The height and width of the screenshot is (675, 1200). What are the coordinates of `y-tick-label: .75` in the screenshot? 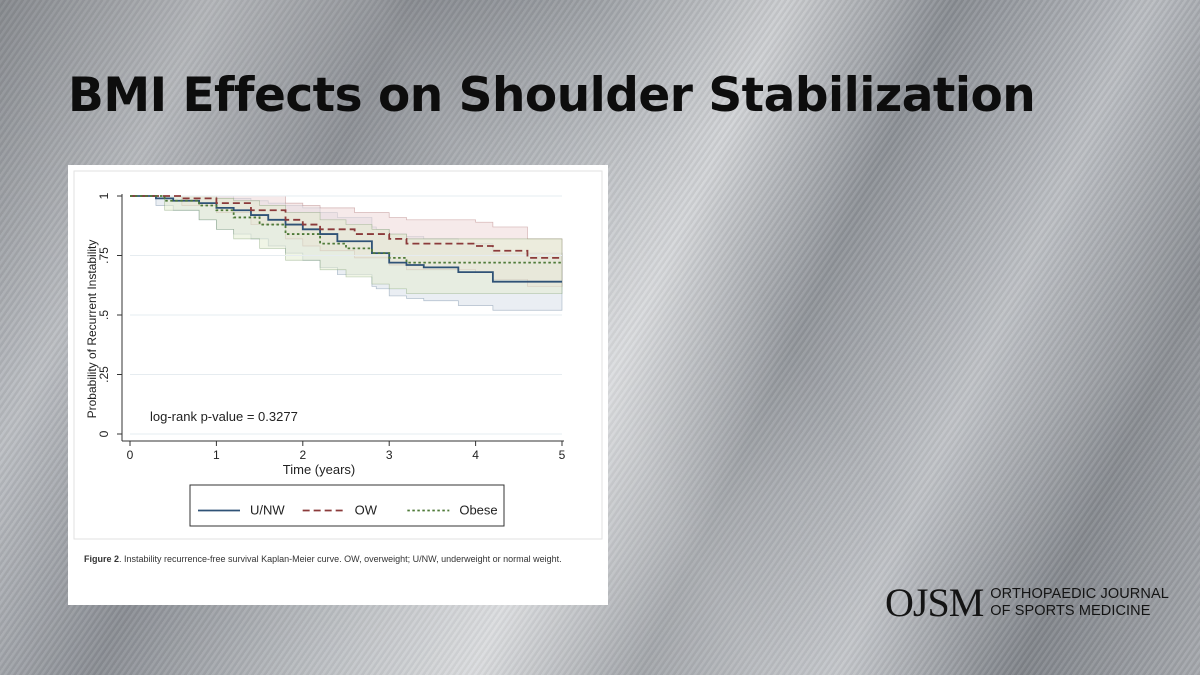 It's located at (104, 255).